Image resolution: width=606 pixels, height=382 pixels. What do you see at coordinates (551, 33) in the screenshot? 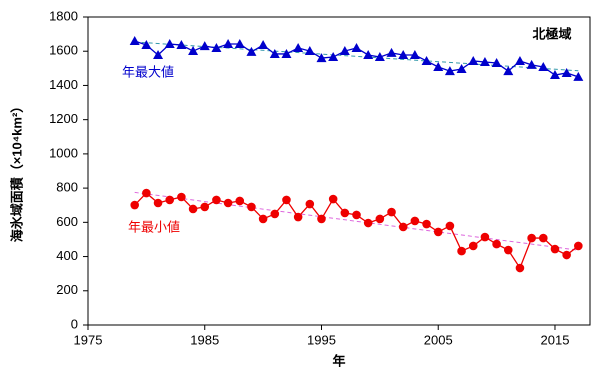
I see `chart-title: 北極域` at bounding box center [551, 33].